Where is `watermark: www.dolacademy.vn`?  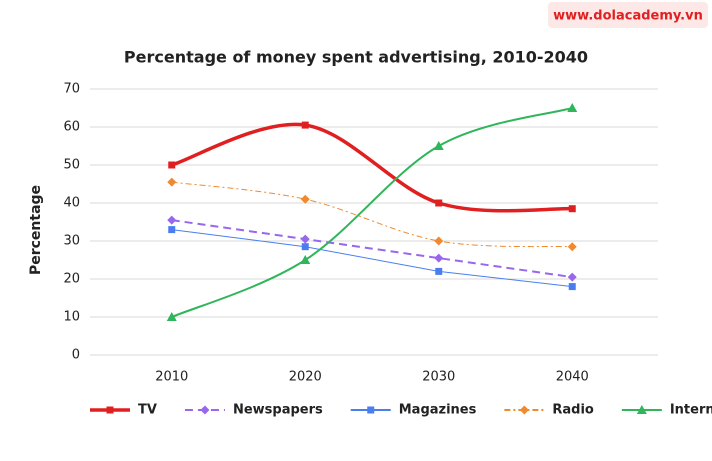 watermark: www.dolacademy.vn is located at coordinates (628, 16).